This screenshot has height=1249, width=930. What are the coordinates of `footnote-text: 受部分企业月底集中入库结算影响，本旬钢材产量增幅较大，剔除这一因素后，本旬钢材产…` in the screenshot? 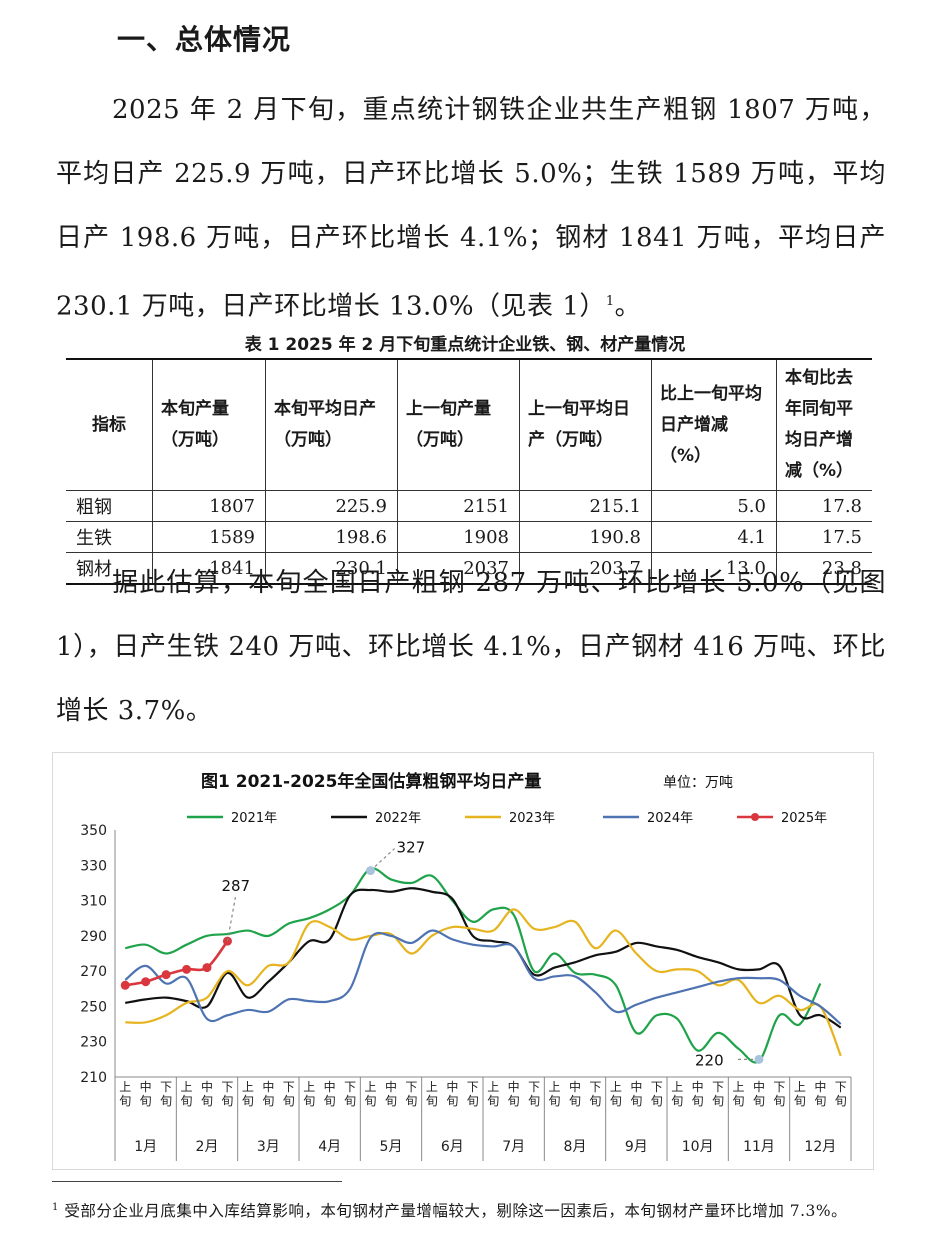 It's located at (456, 1211).